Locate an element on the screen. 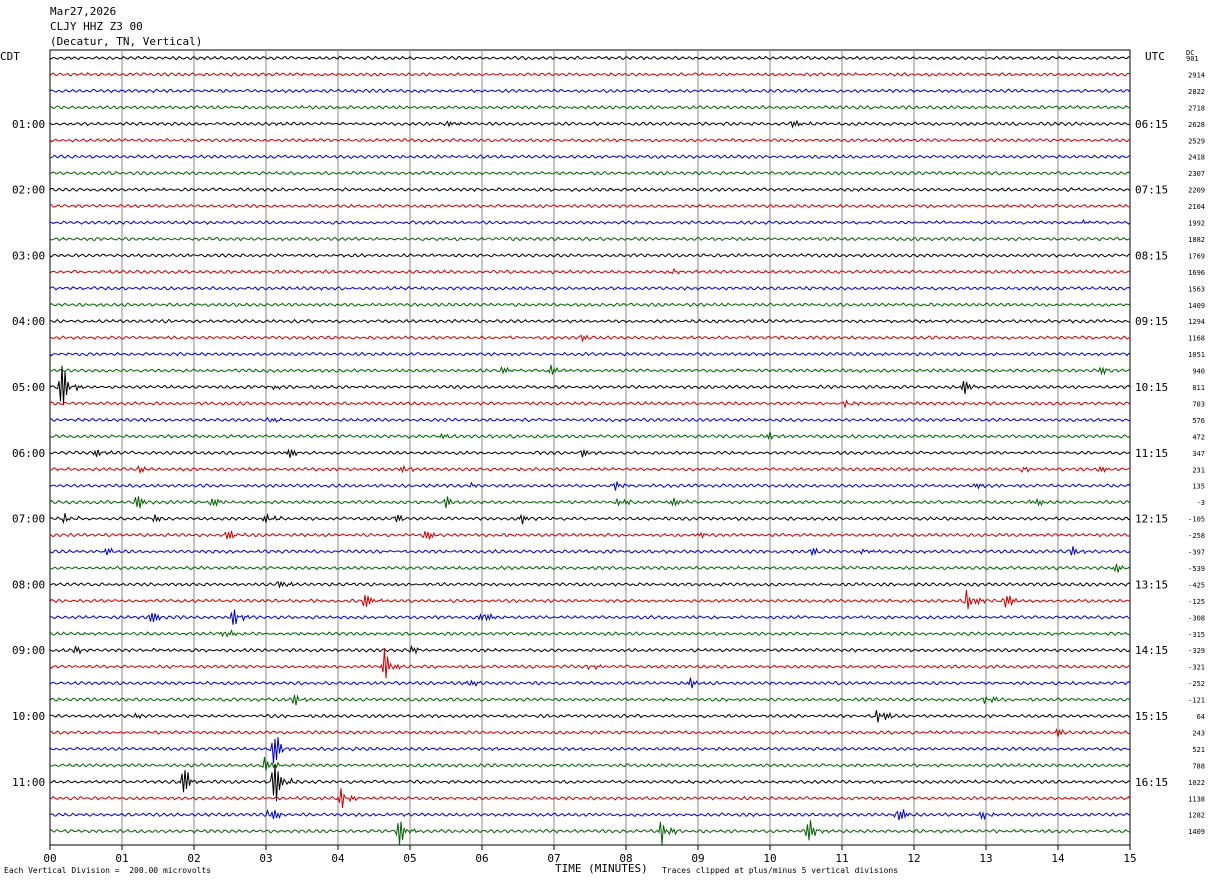 This screenshot has height=886, width=1210. x-tick-label: 13 is located at coordinates (985, 858).